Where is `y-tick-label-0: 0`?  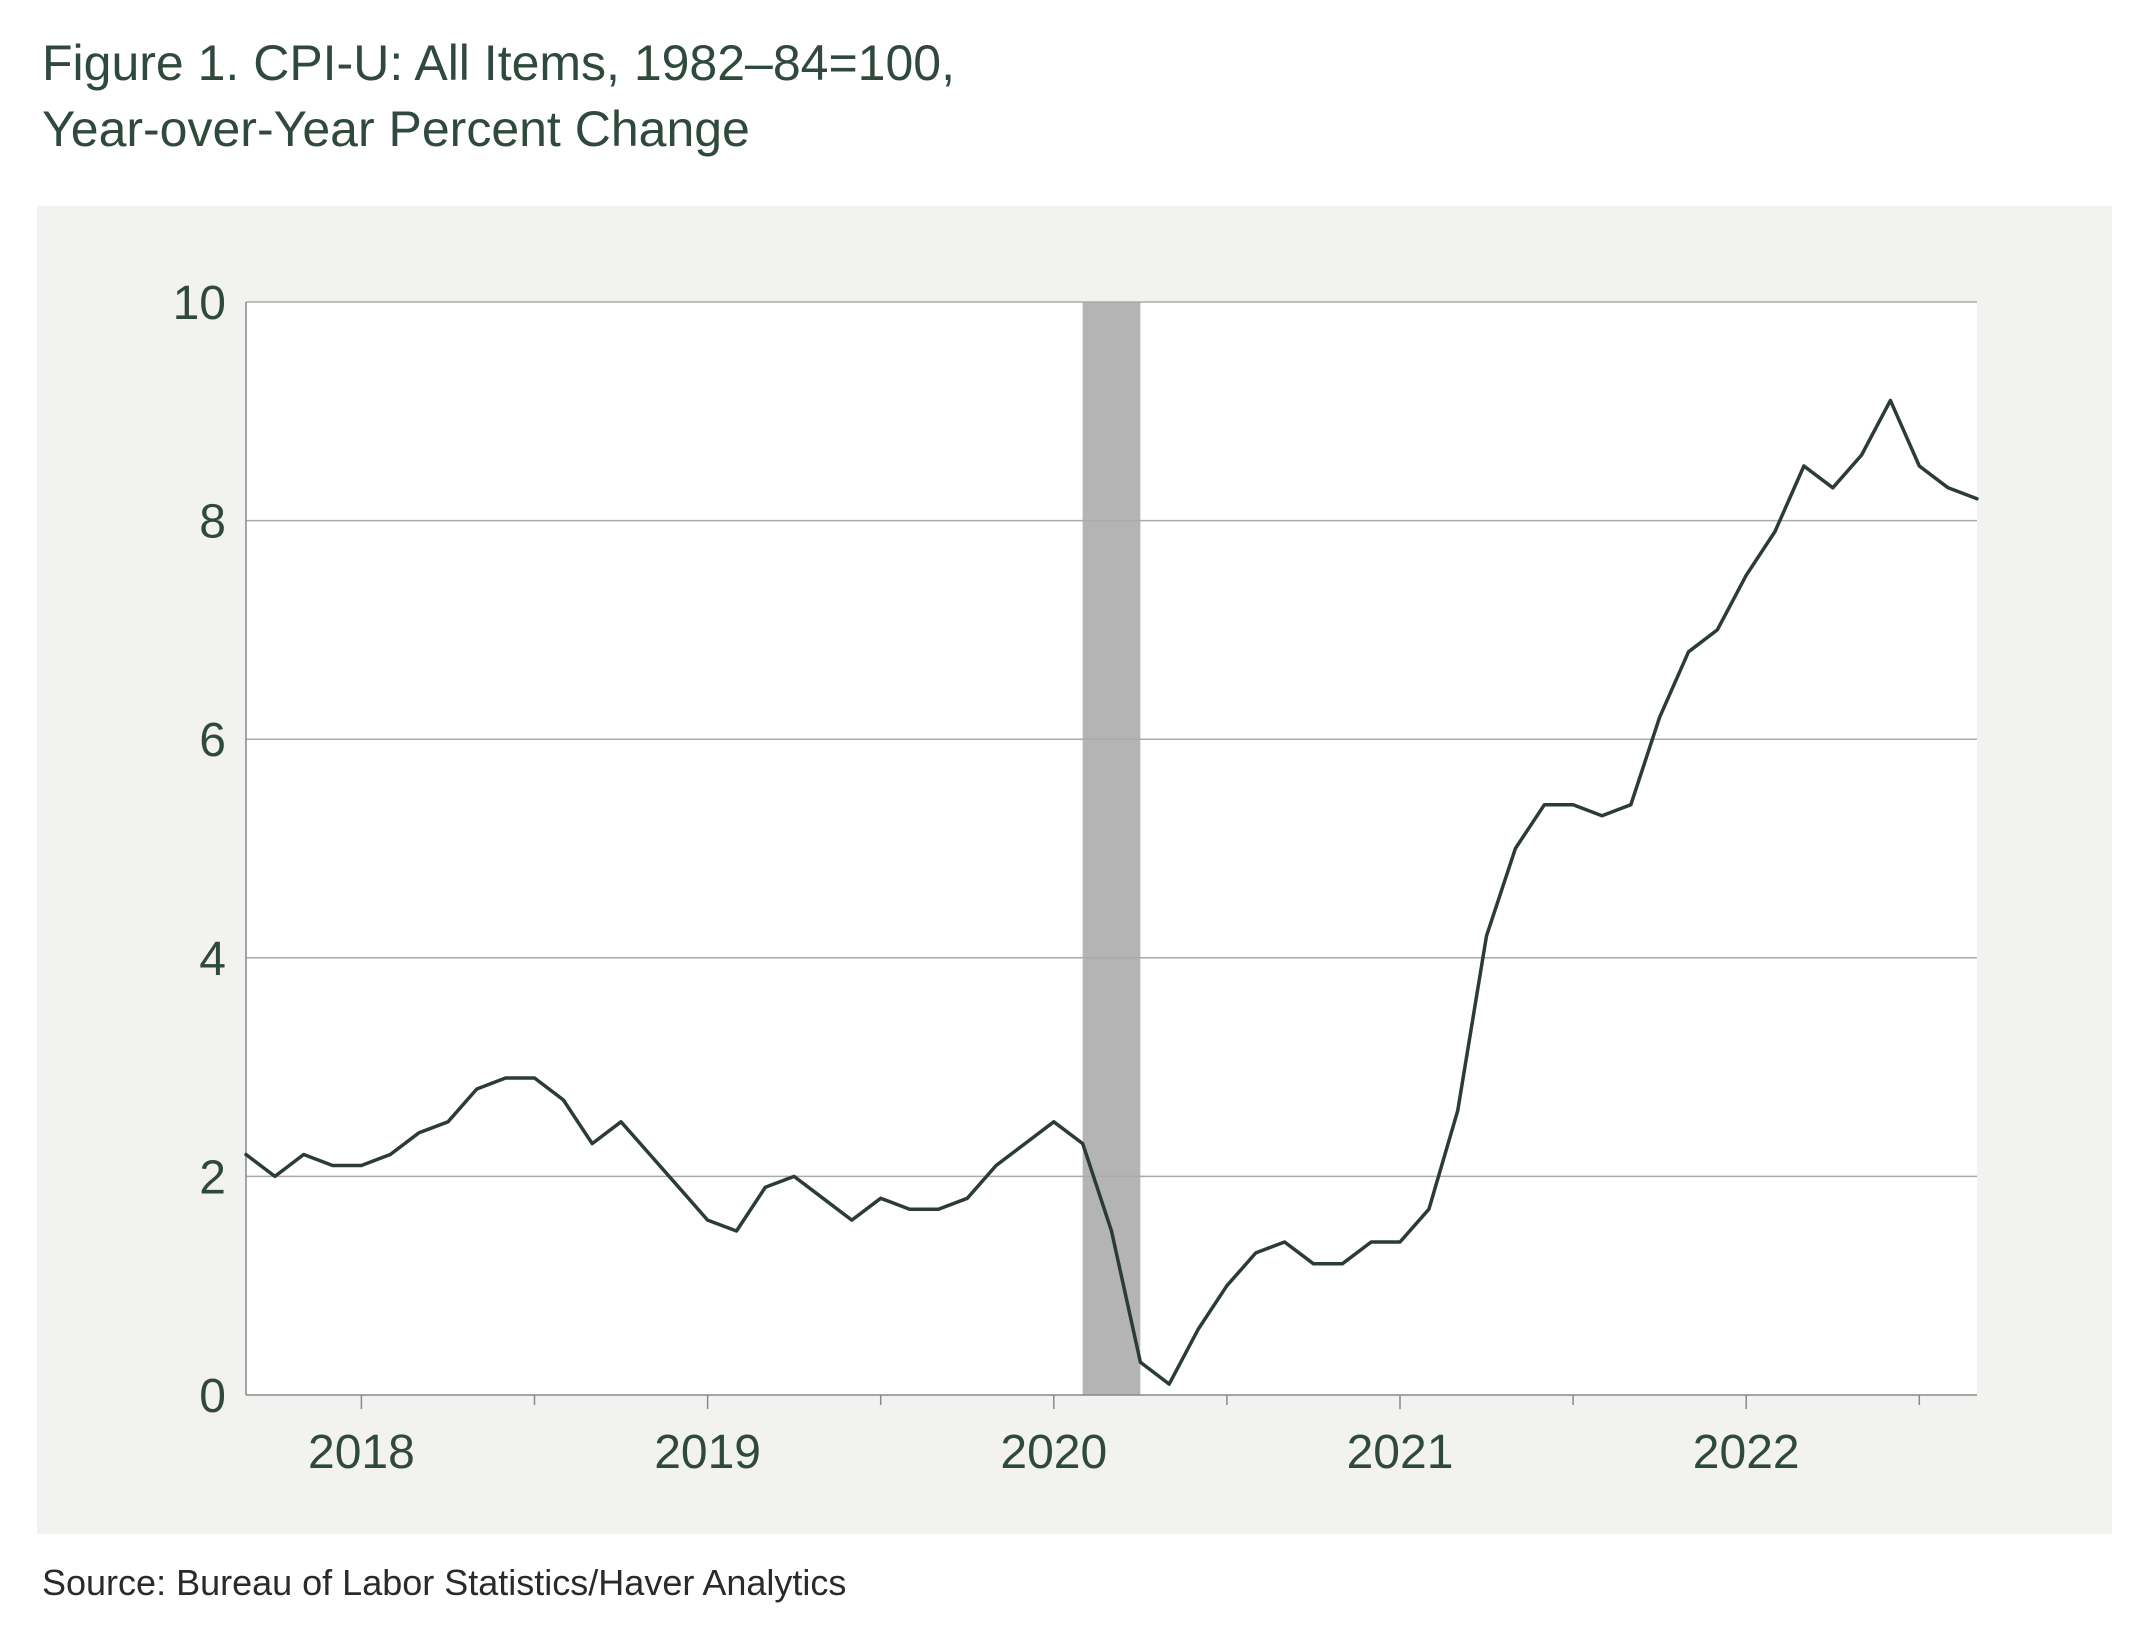 y-tick-label-0: 0 is located at coordinates (212, 1396).